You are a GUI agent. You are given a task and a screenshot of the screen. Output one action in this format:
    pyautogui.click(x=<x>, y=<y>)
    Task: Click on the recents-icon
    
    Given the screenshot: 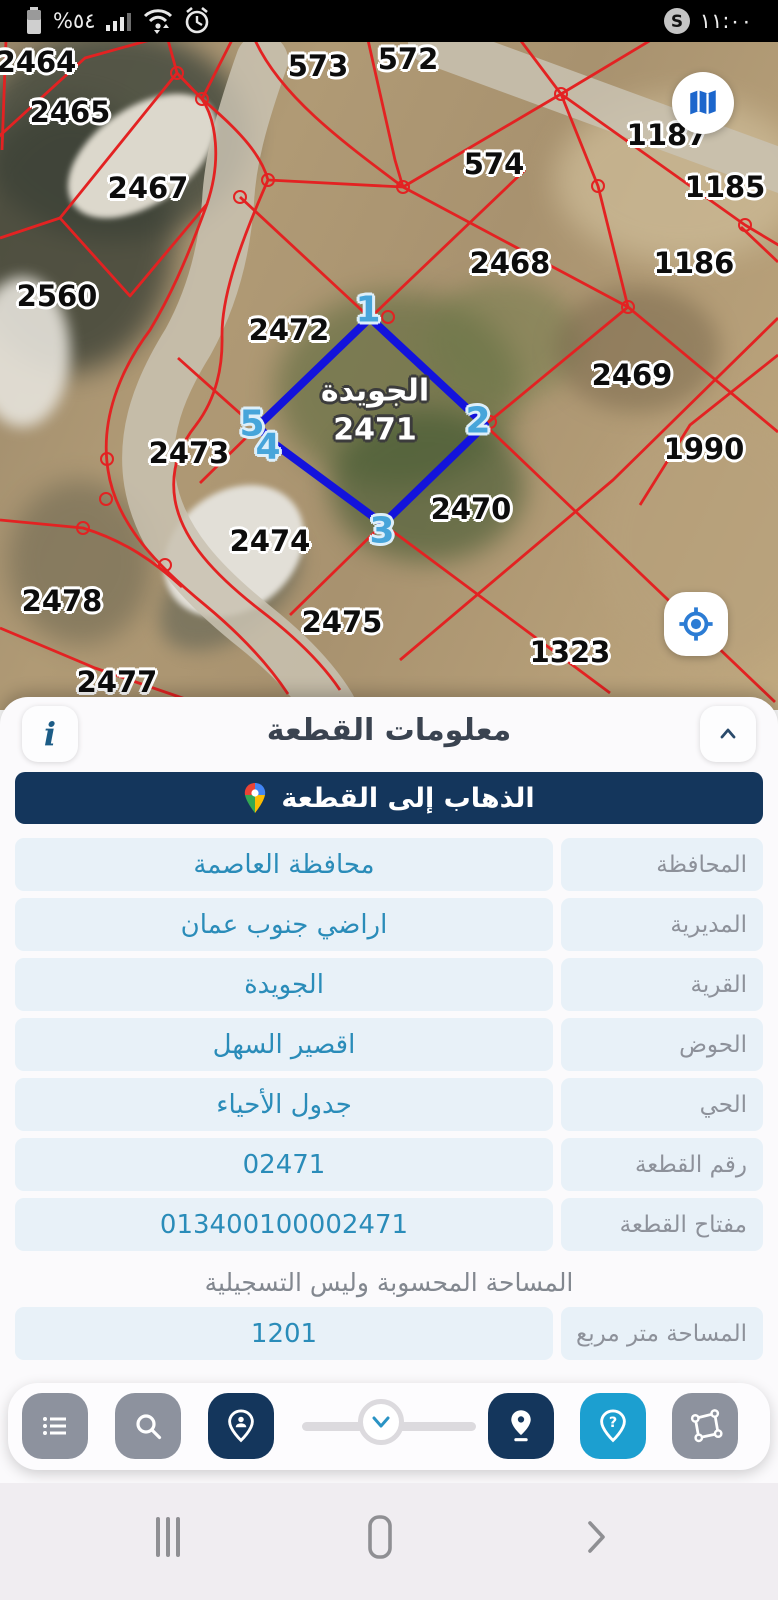 What is the action you would take?
    pyautogui.click(x=168, y=1537)
    